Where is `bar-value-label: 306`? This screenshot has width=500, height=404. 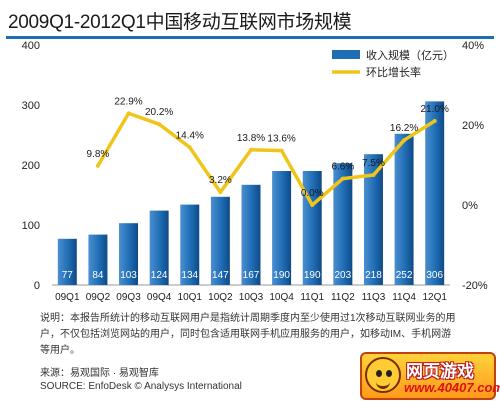
bar-value-label: 306 is located at coordinates (434, 275).